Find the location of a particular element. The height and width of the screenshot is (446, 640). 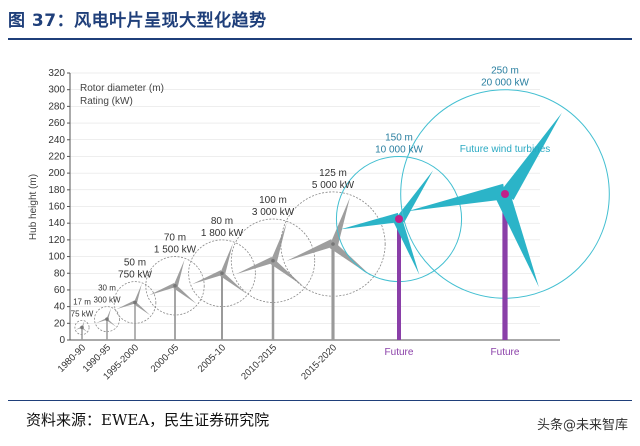

rating-label: 20 000 kW is located at coordinates (505, 83).